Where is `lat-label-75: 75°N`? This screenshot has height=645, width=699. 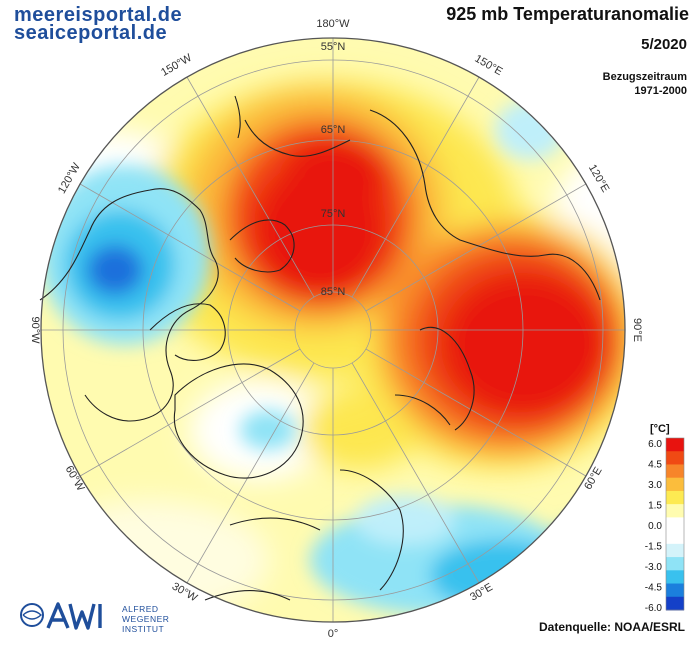
lat-label-75: 75°N is located at coordinates (333, 214).